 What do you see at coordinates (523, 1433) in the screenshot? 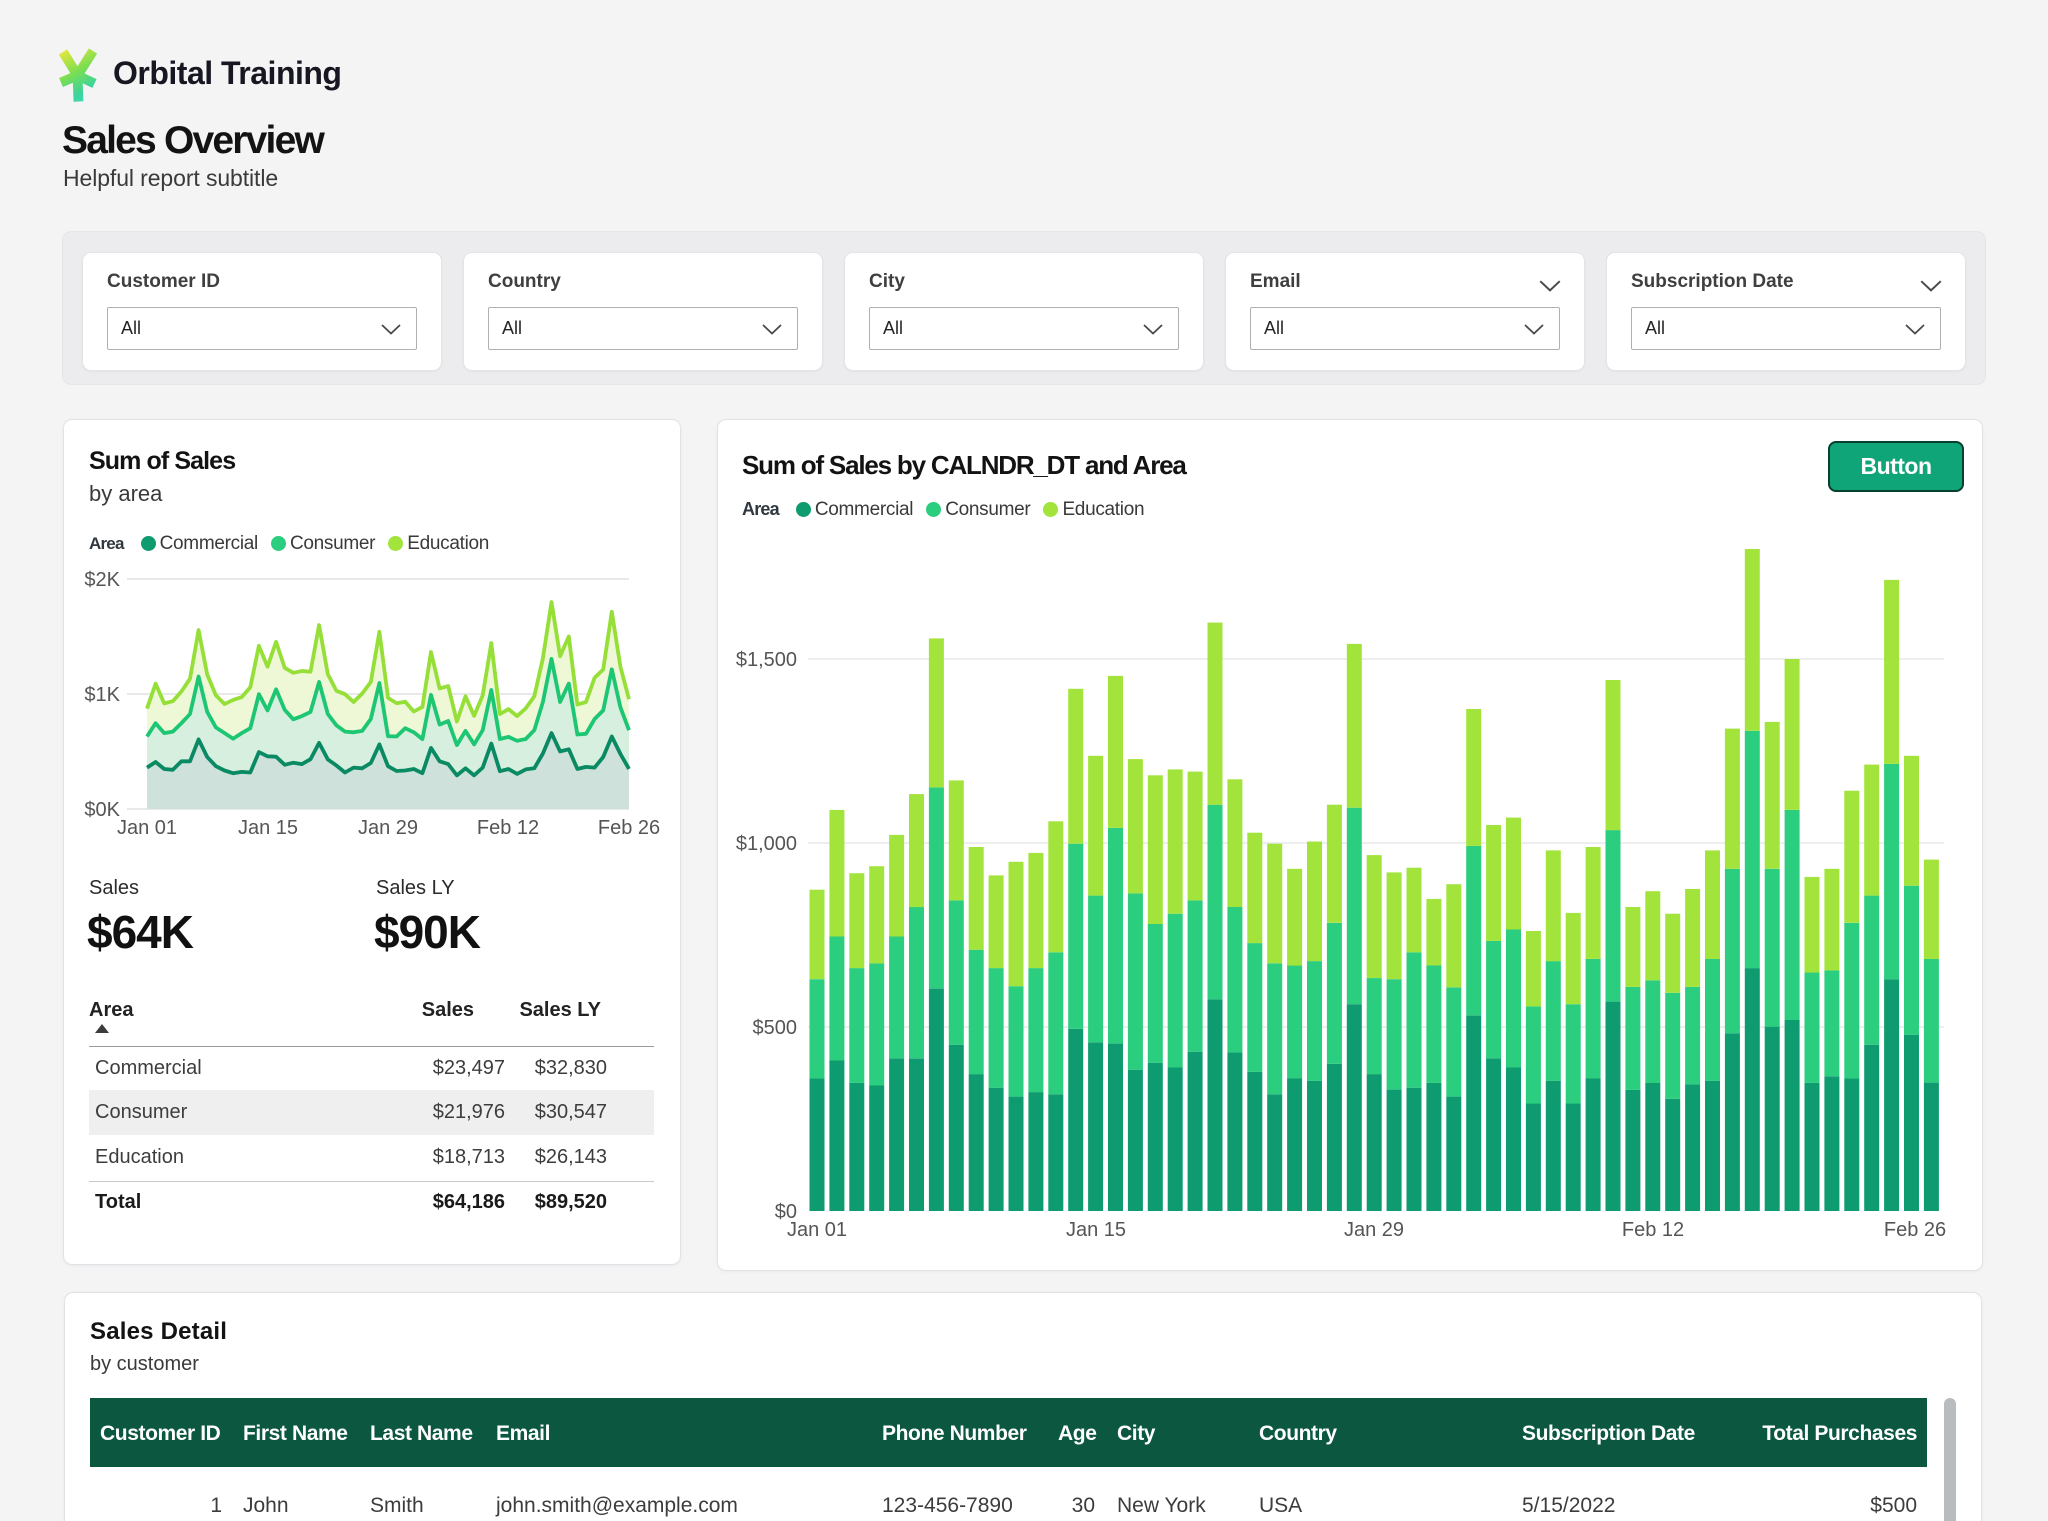
I see `svg-text: Email` at bounding box center [523, 1433].